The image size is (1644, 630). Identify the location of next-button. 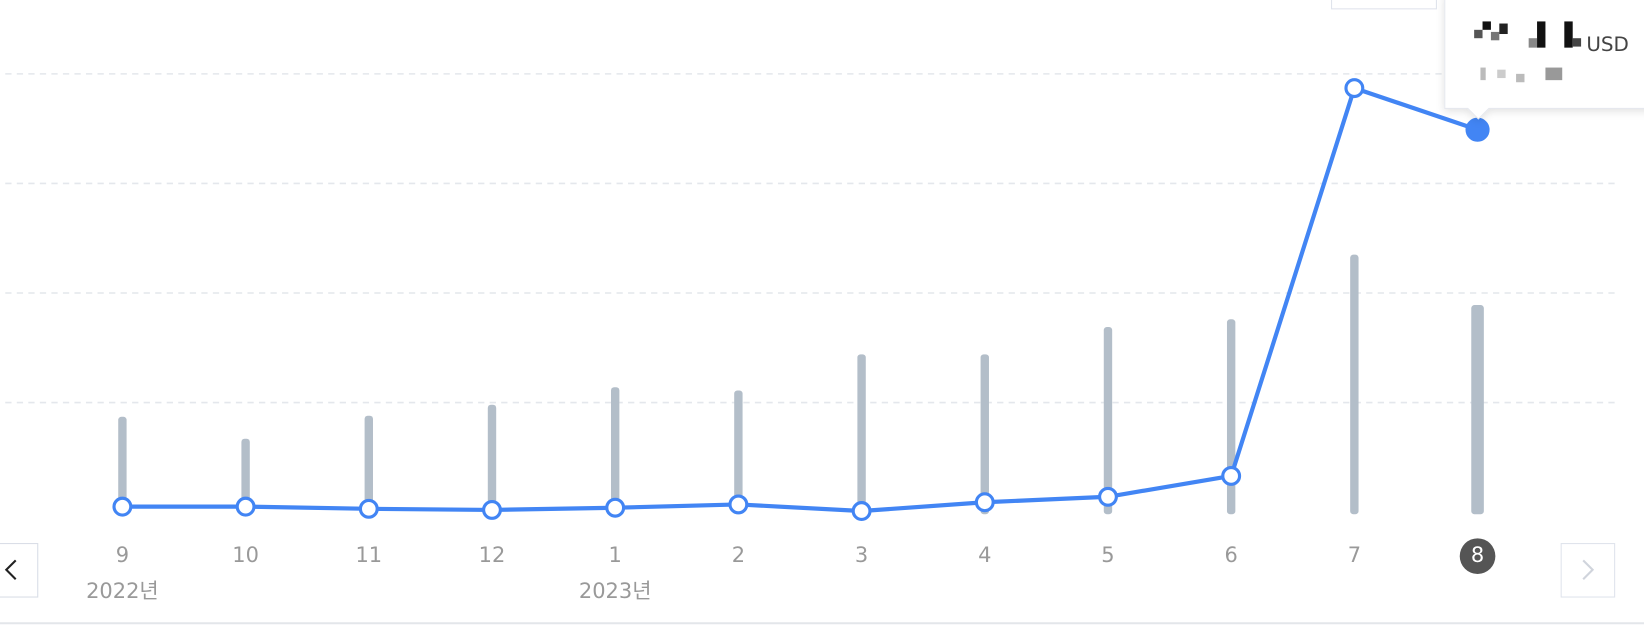
(1588, 570).